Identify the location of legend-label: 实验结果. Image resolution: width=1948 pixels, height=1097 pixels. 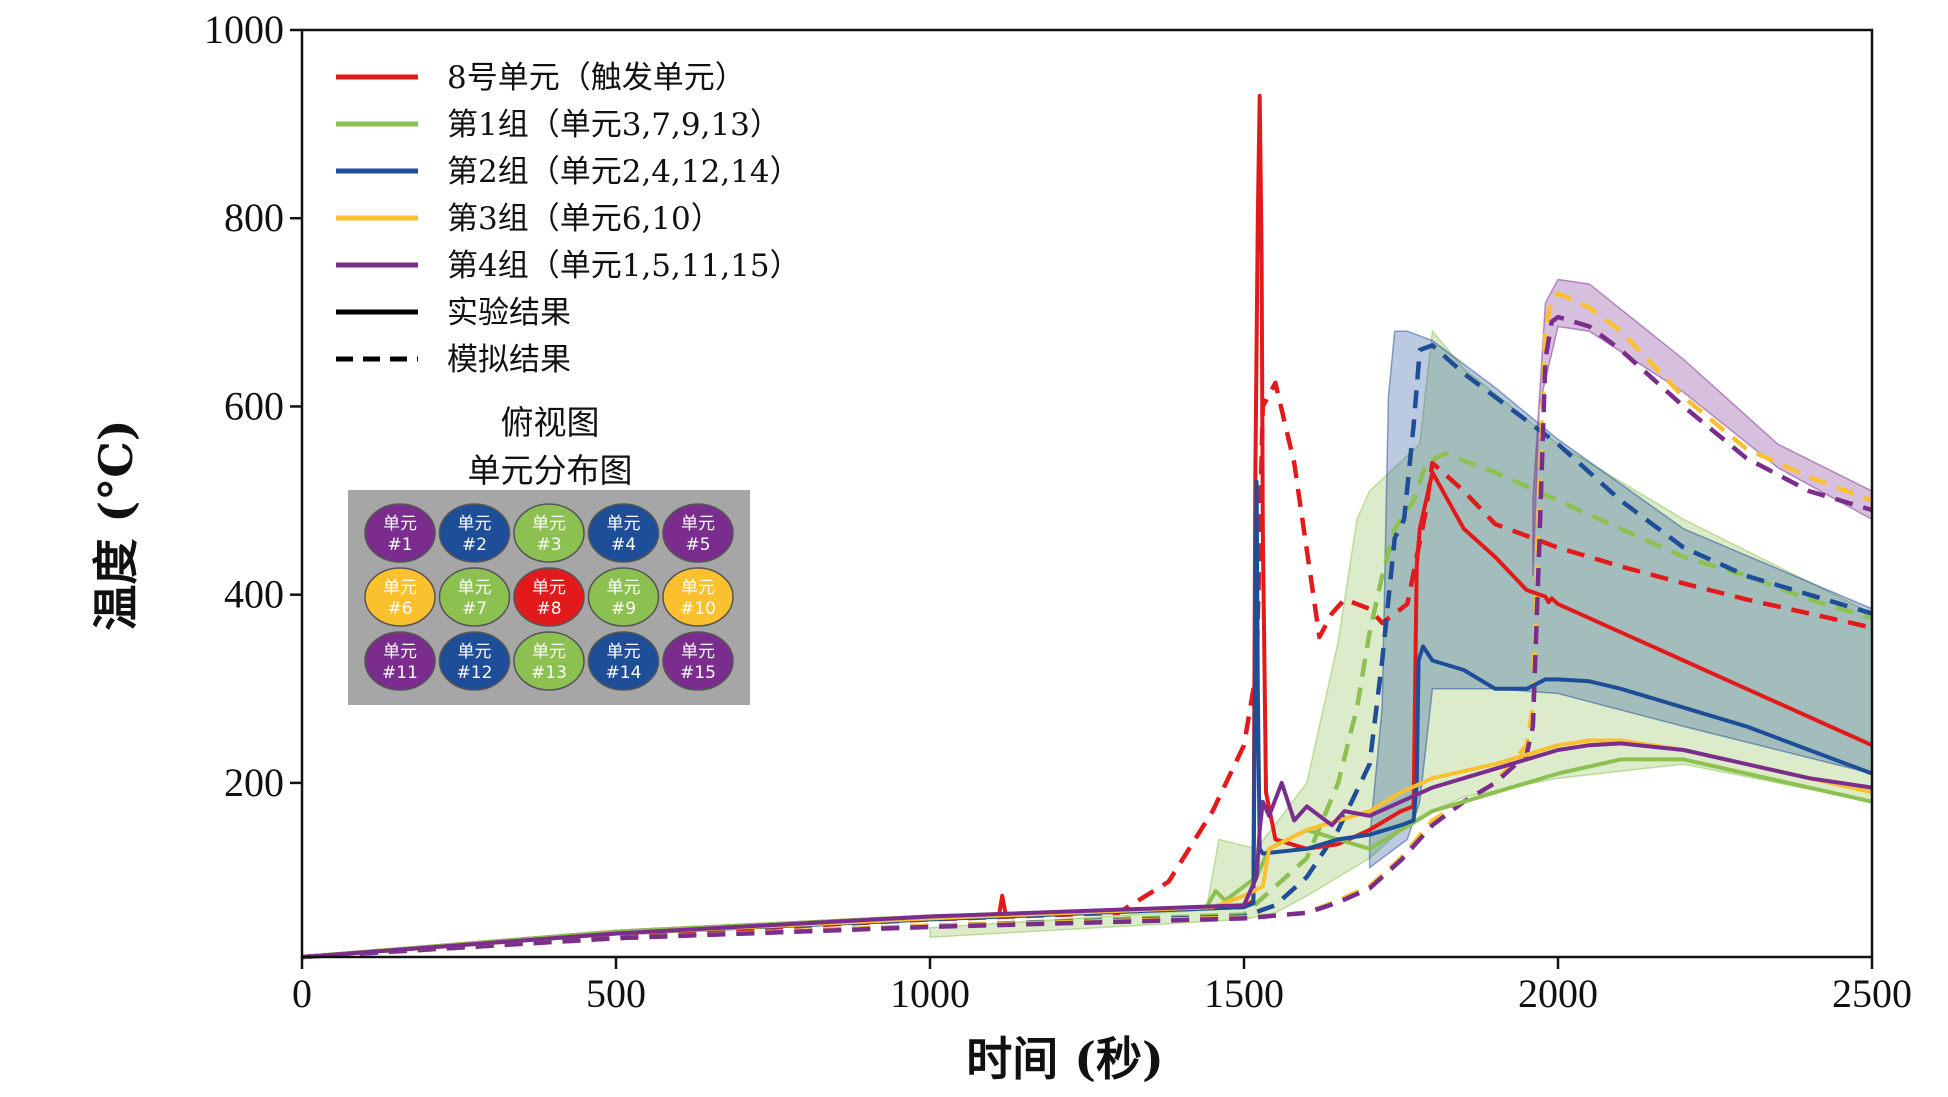
(509, 313).